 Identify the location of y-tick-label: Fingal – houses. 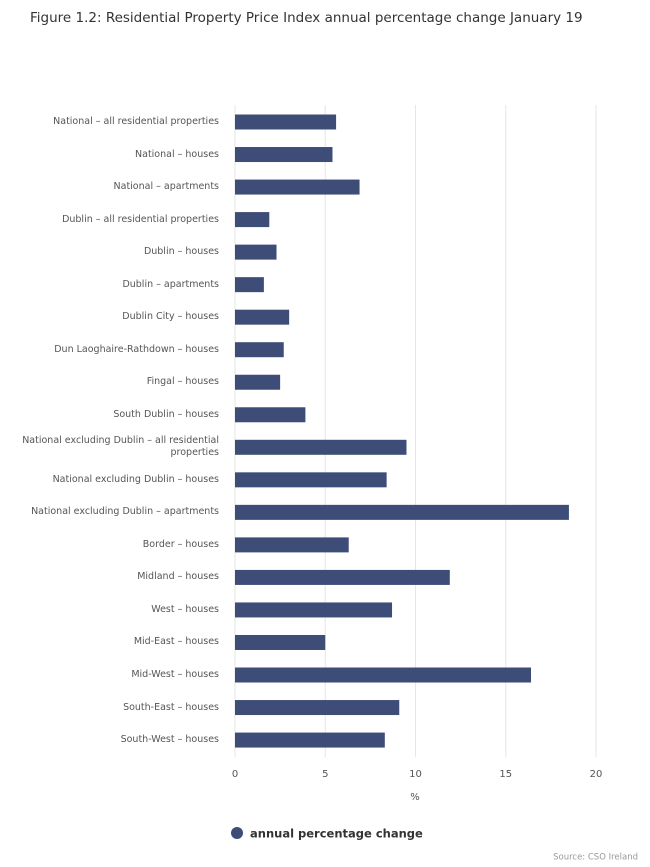
(182, 382).